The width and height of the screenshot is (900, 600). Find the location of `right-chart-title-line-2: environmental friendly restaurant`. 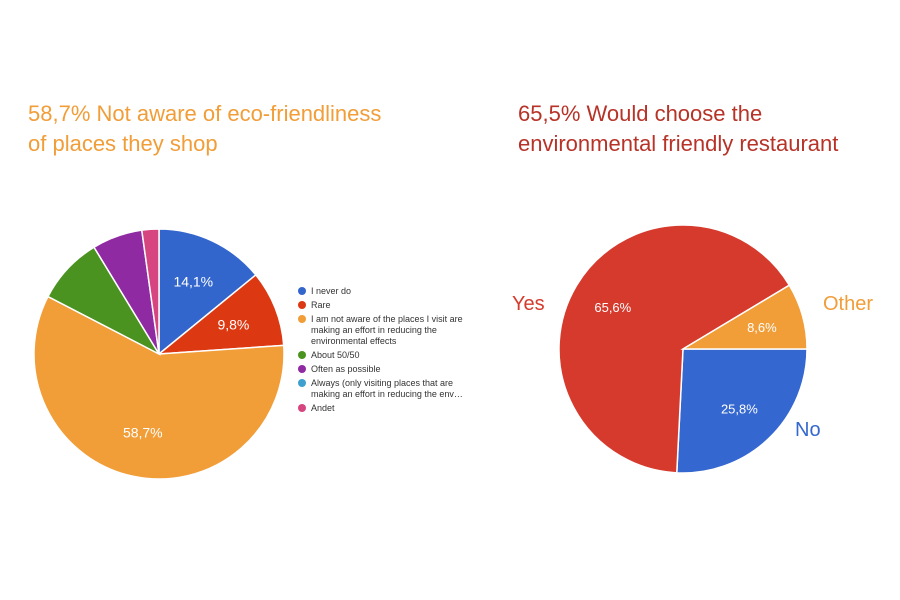

right-chart-title-line-2: environmental friendly restaurant is located at coordinates (678, 143).